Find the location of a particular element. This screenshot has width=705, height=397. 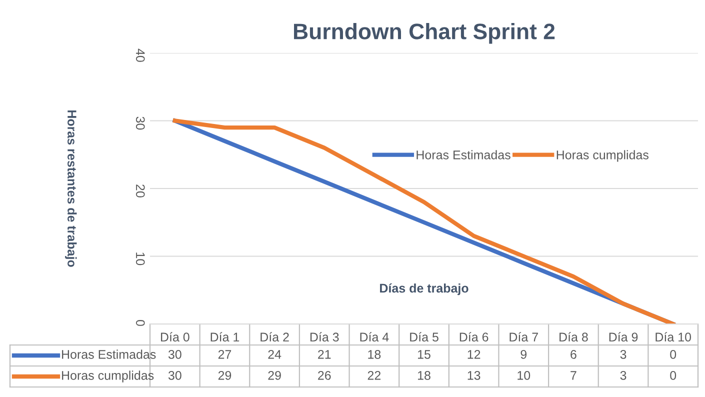

data-label: 7 is located at coordinates (573, 375).